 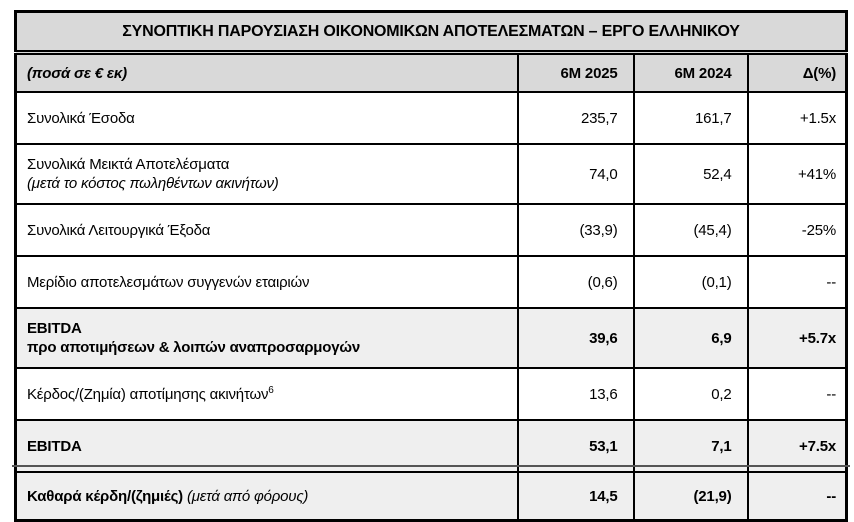 What do you see at coordinates (575, 496) in the screenshot?
I see `value-2025-cell: 14,5` at bounding box center [575, 496].